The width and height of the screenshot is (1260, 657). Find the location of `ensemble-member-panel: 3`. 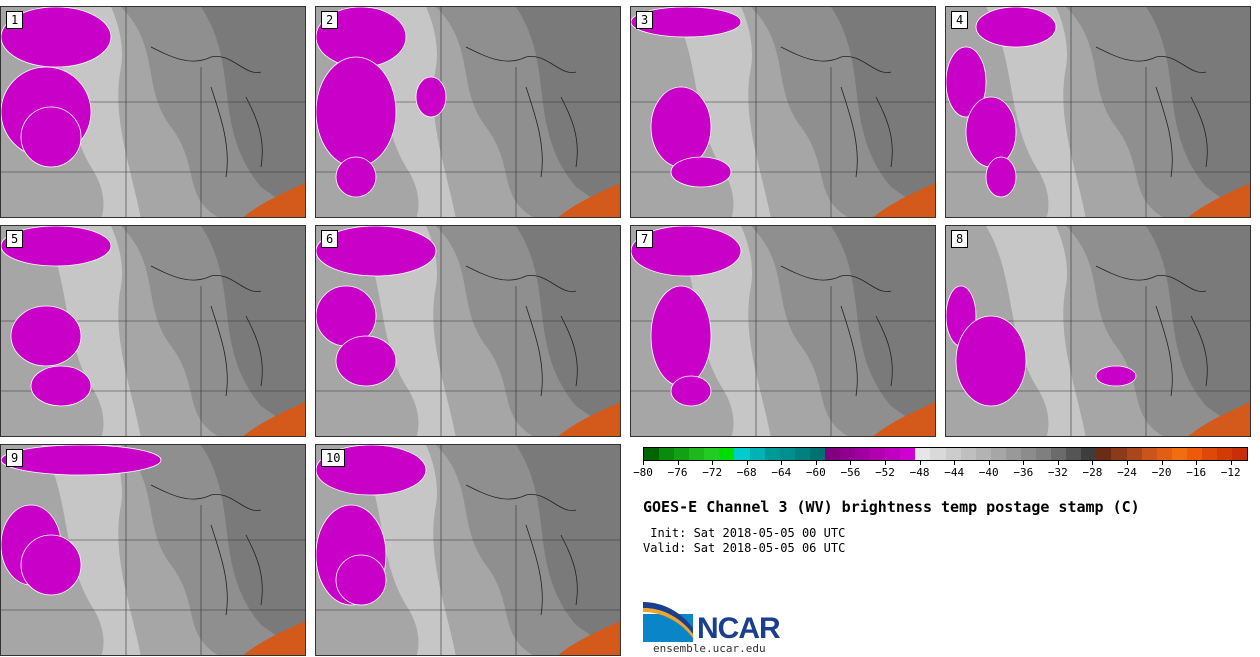

ensemble-member-panel: 3 is located at coordinates (783, 112).